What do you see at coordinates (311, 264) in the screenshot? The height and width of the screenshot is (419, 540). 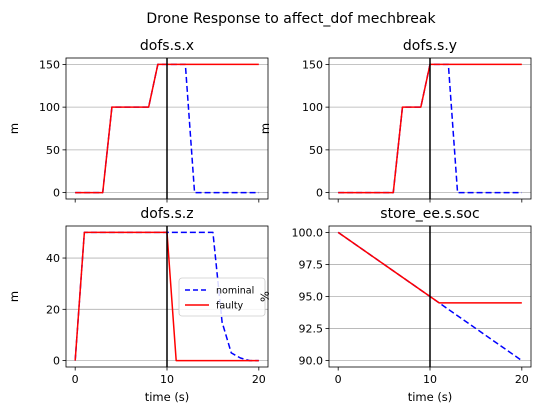 I see `y-tick-label: 97.5` at bounding box center [311, 264].